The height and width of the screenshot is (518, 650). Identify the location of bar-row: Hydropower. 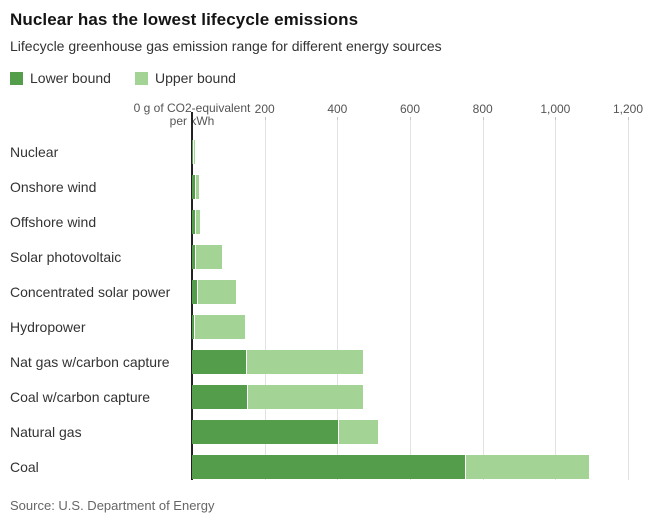
(325, 326).